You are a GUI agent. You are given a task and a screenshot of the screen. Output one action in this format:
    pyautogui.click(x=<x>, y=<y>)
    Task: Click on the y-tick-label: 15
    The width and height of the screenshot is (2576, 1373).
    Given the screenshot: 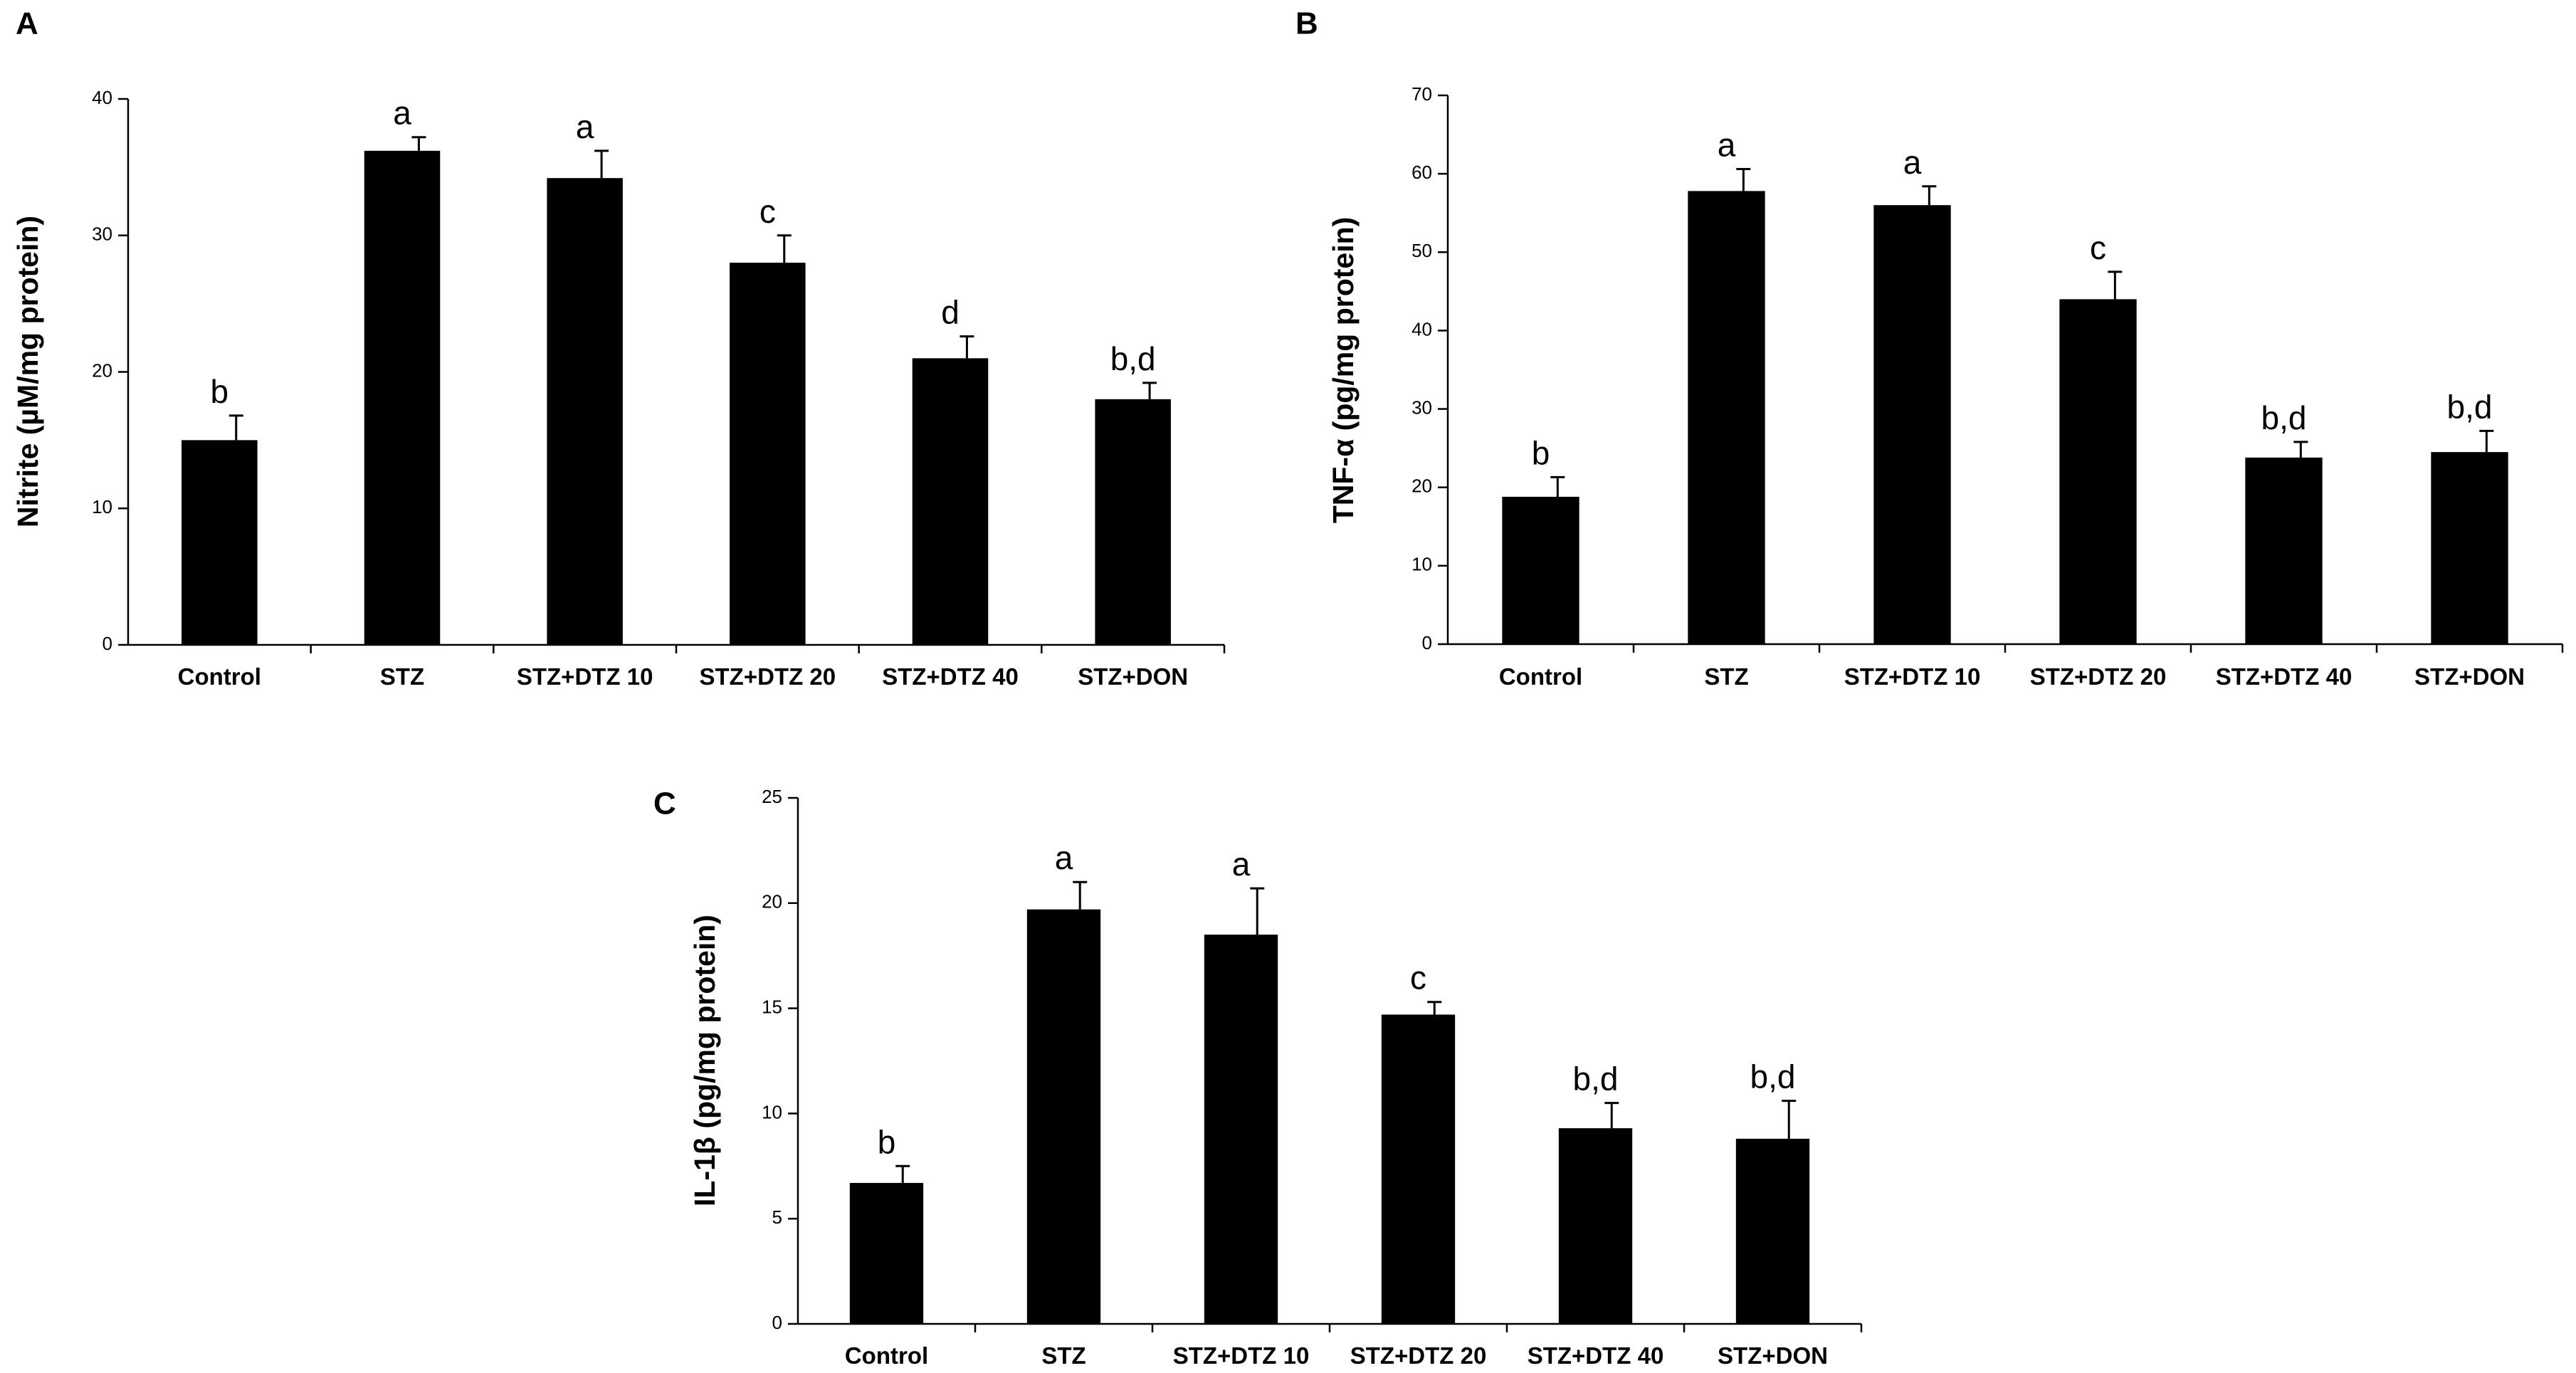 What is the action you would take?
    pyautogui.click(x=772, y=1006)
    